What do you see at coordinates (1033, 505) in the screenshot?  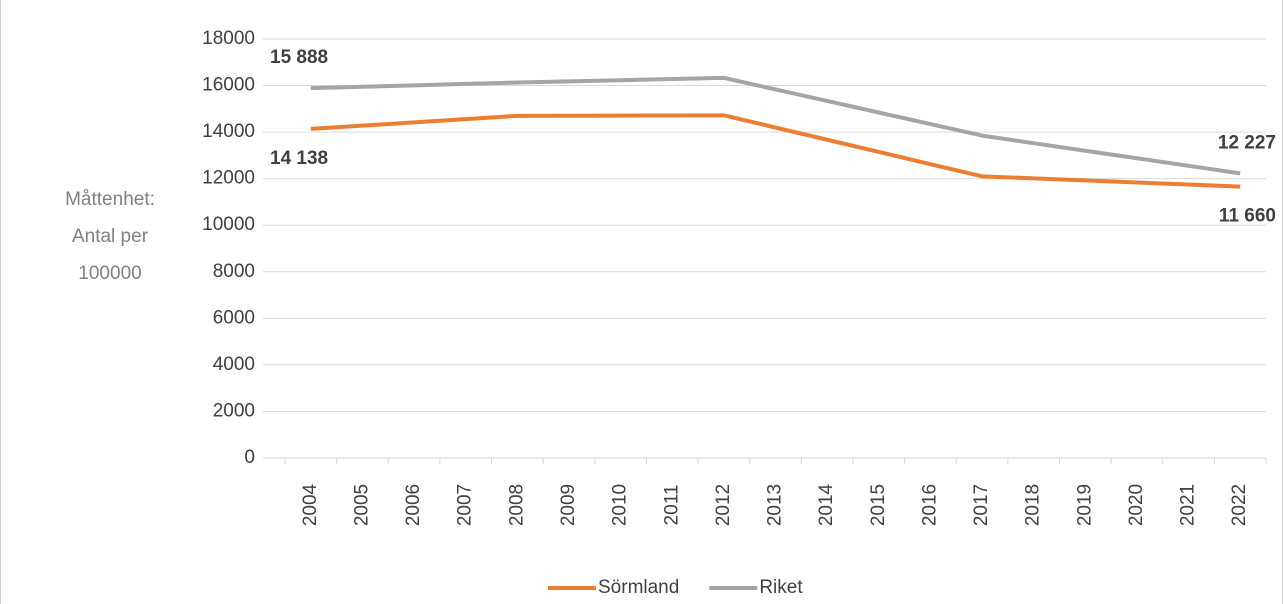 I see `x-tick-label: 2018` at bounding box center [1033, 505].